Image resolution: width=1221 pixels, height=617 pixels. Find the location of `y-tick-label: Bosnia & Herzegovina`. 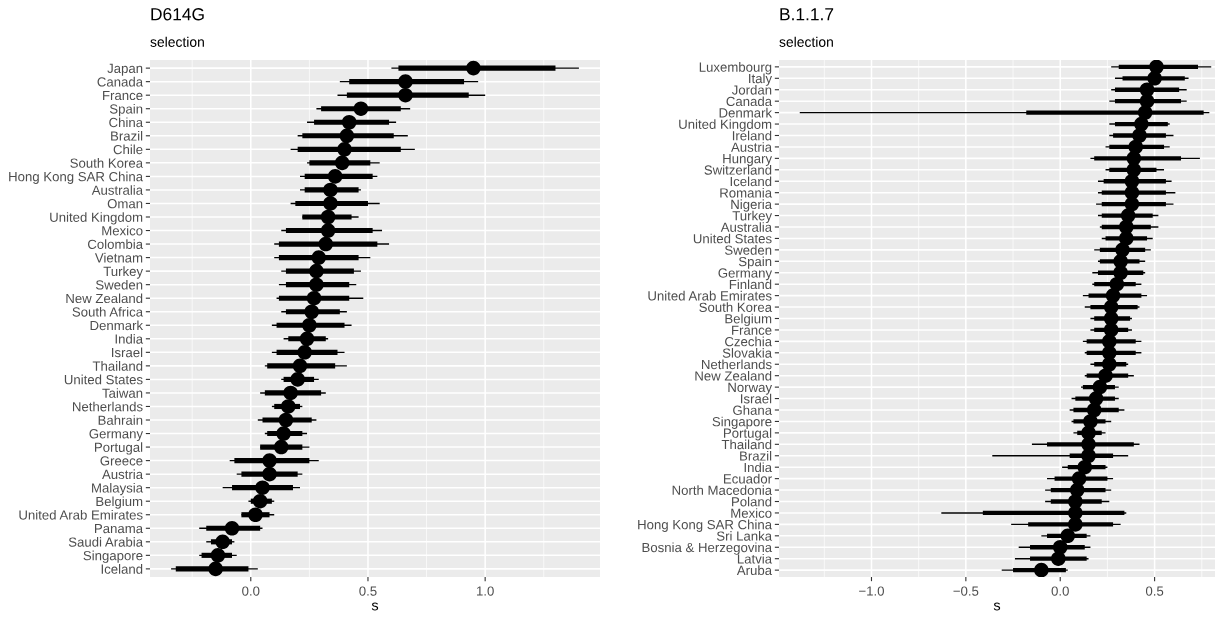

y-tick-label: Bosnia & Herzegovina is located at coordinates (707, 548).